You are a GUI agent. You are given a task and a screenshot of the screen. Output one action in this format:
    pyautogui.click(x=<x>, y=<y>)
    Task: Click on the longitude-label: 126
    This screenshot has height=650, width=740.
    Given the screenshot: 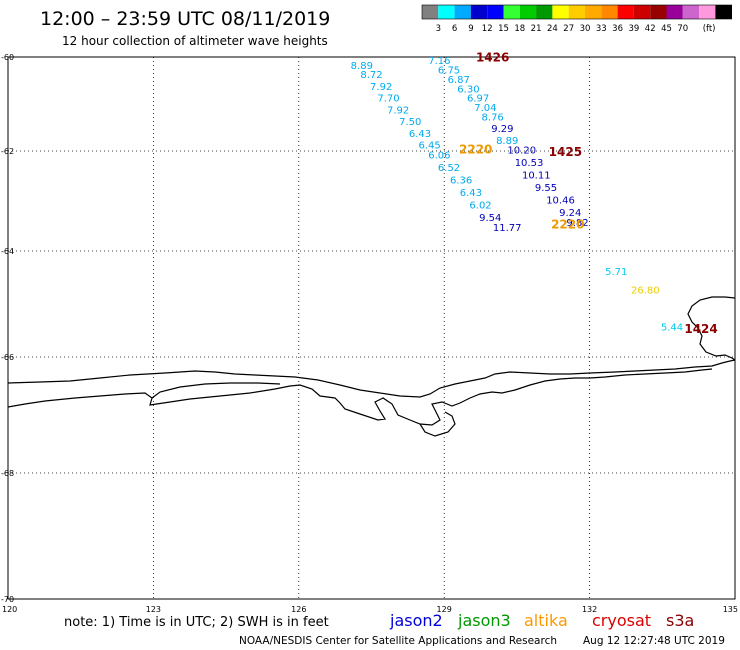 What is the action you would take?
    pyautogui.click(x=298, y=609)
    